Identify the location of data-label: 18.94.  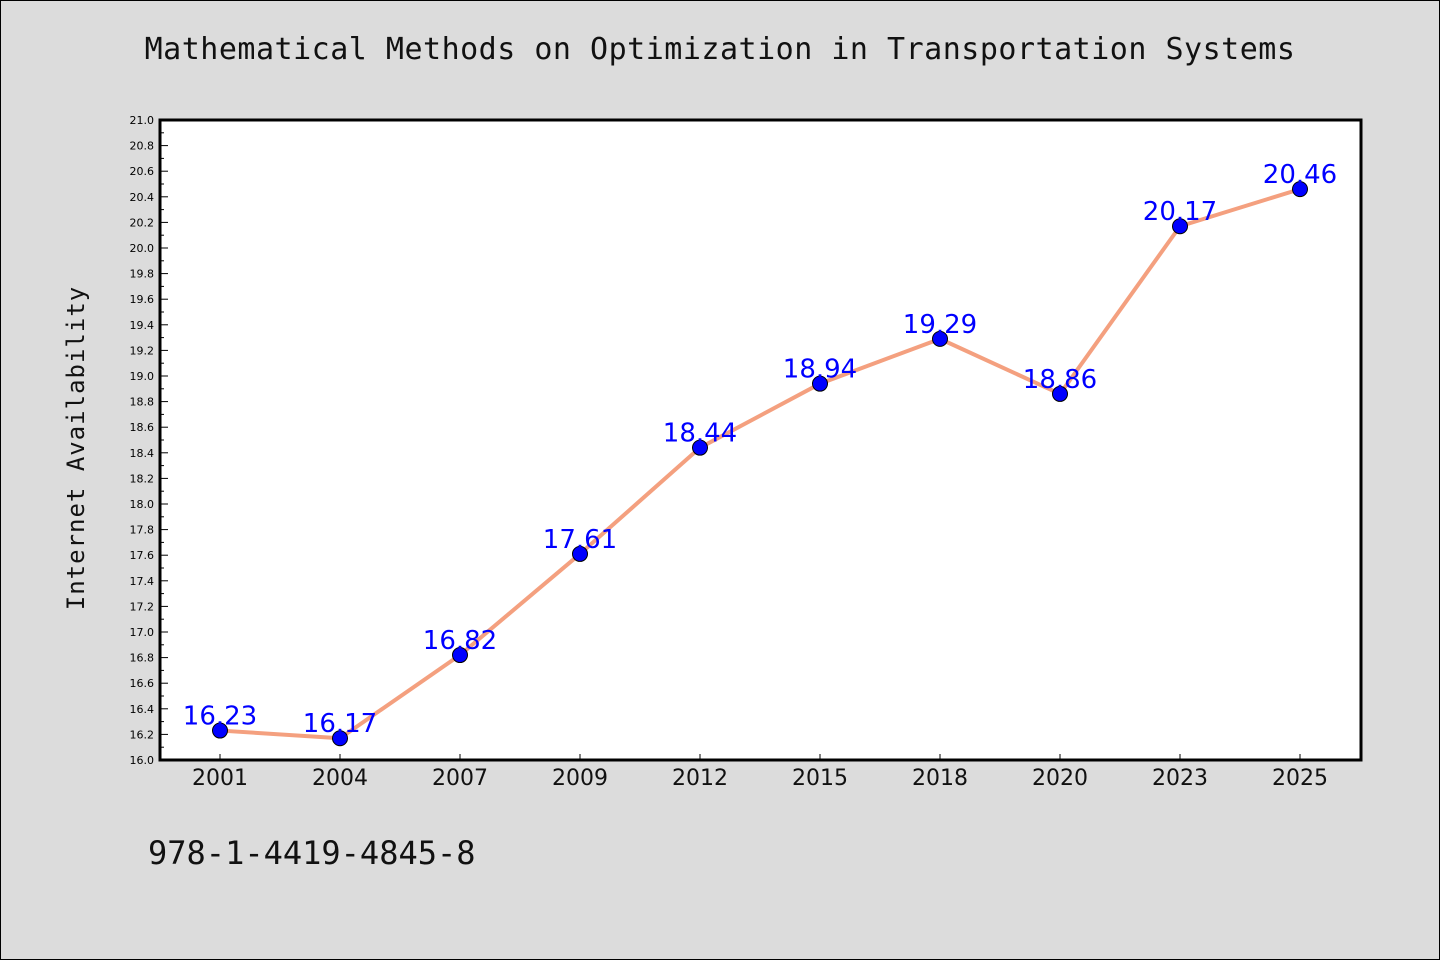
(820, 370).